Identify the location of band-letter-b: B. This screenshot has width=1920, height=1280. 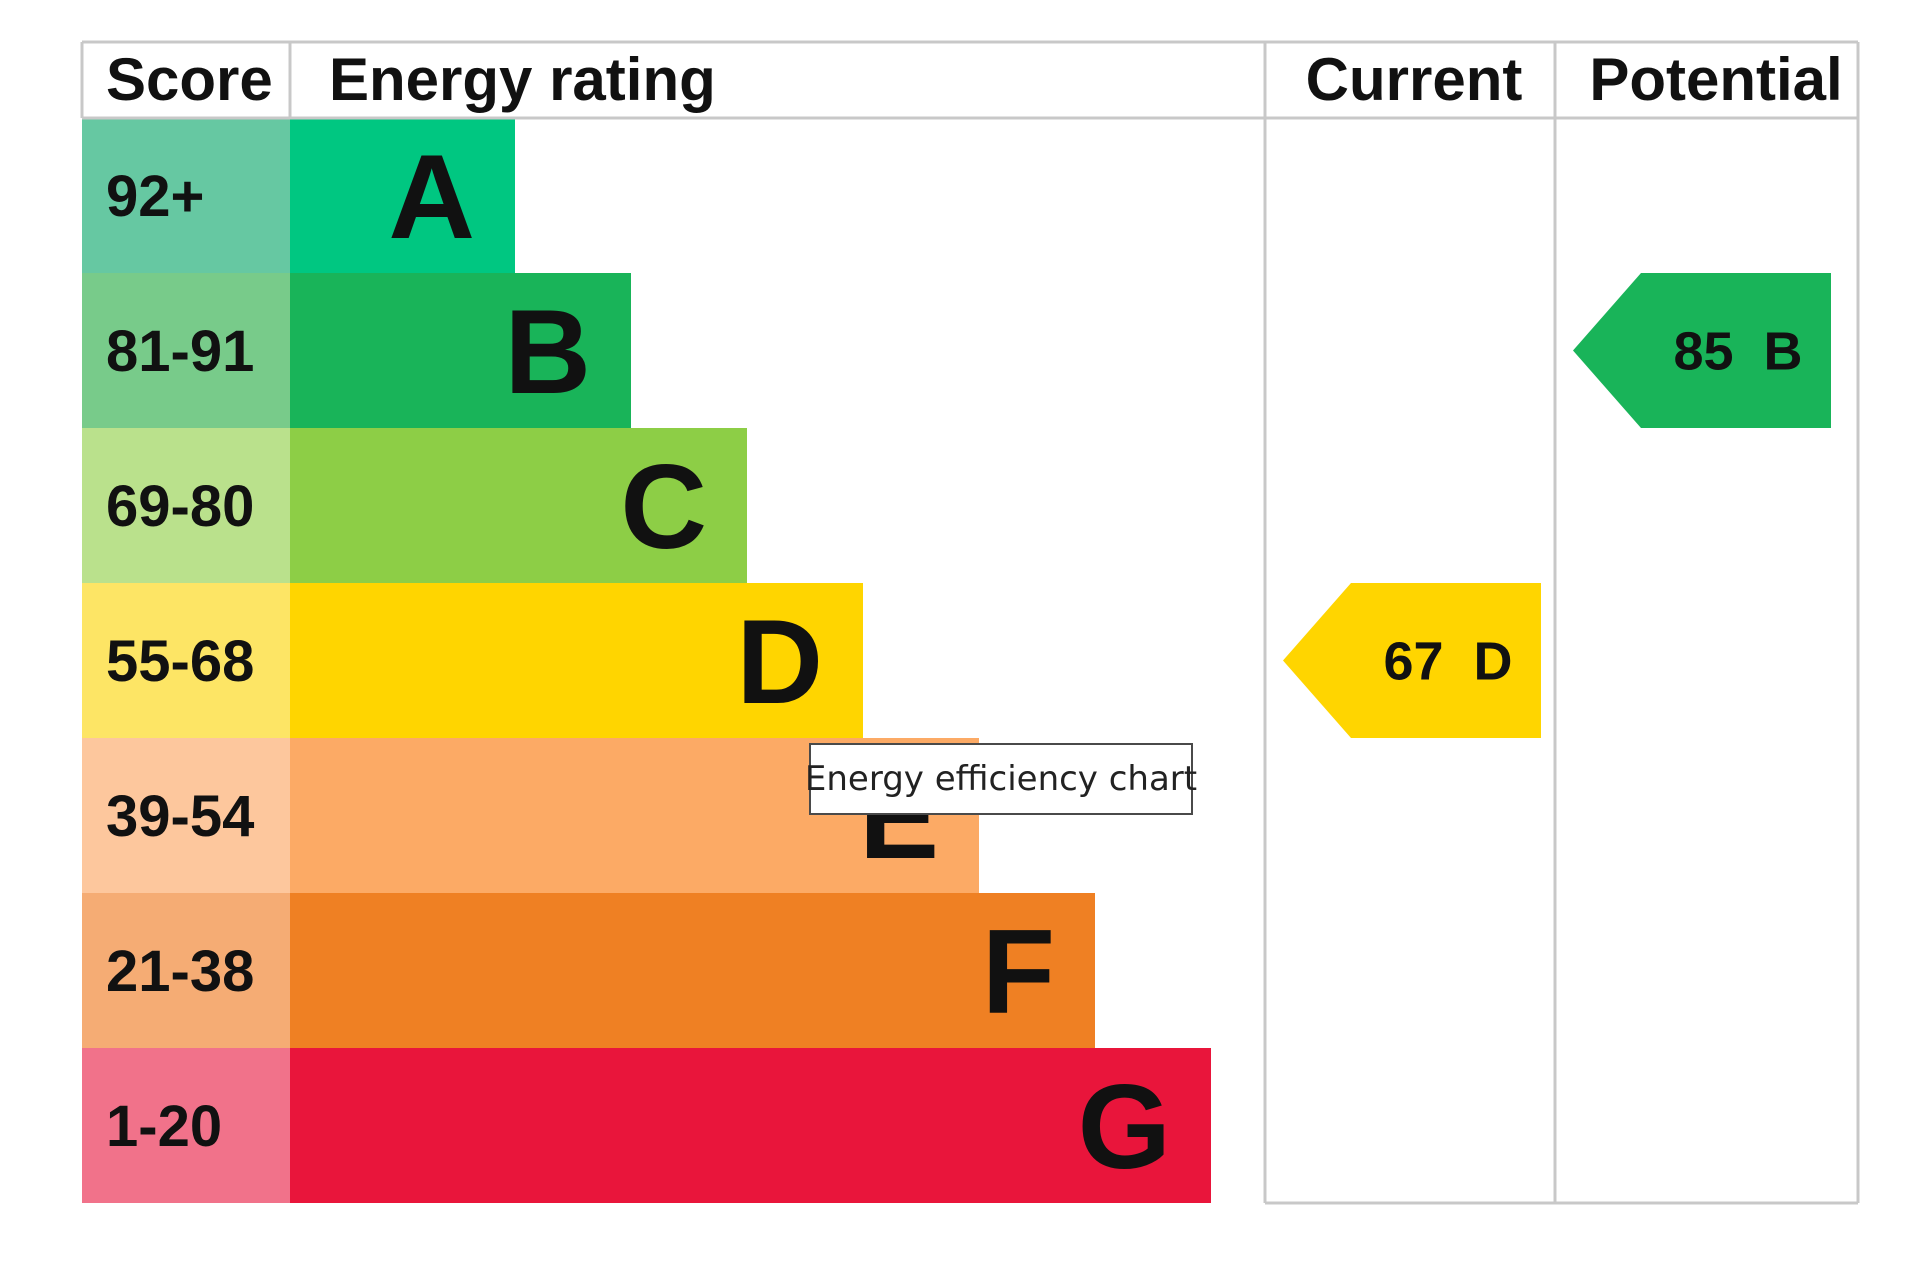
(547, 352).